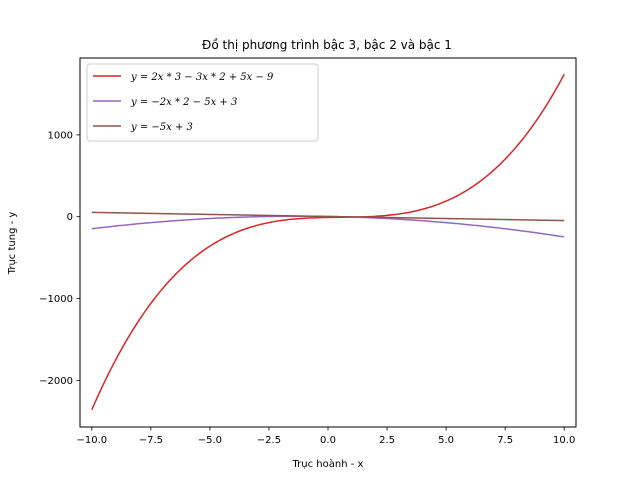  Describe the element at coordinates (564, 440) in the screenshot. I see `x-tick-label: 10.0` at that location.